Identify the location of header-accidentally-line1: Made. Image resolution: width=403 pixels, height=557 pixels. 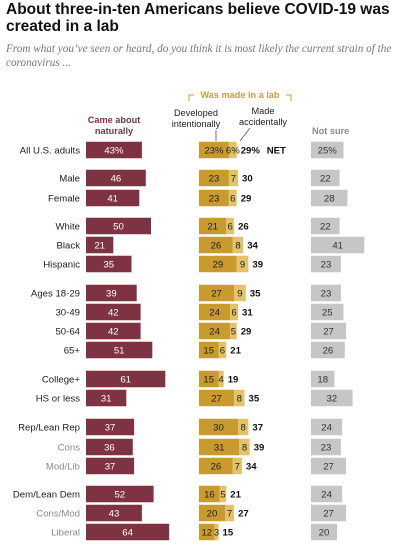
(263, 111).